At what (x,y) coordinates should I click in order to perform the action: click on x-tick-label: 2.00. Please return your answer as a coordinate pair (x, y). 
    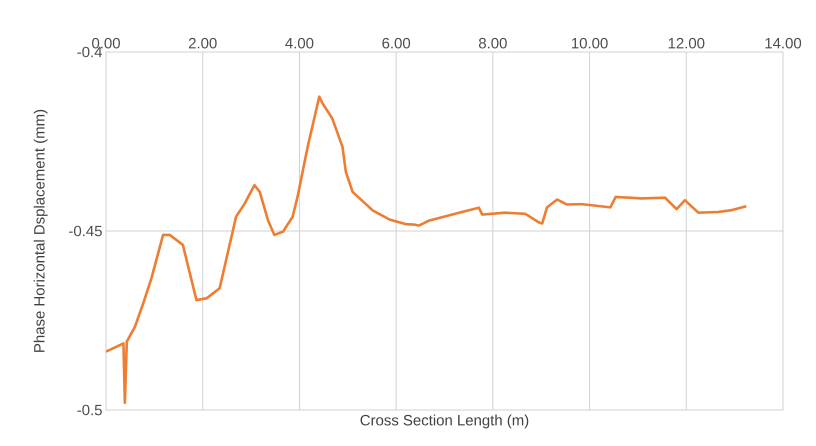
    Looking at the image, I should click on (202, 43).